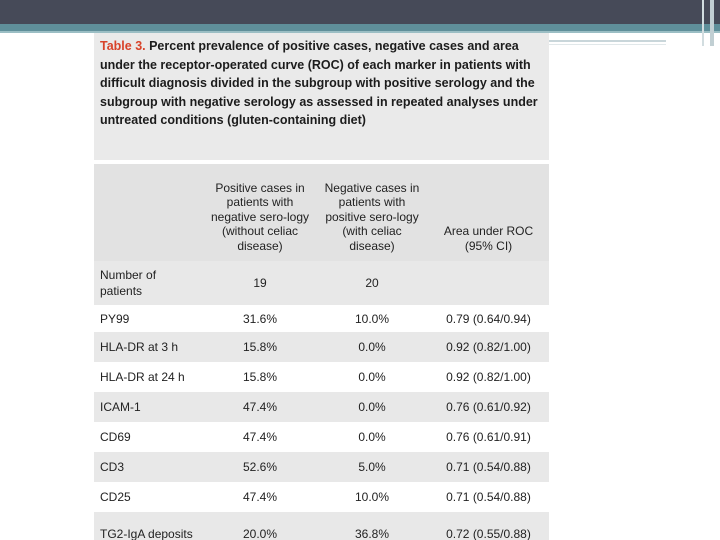 This screenshot has width=720, height=540. I want to click on slide-decorative-lines, so click(634, 43).